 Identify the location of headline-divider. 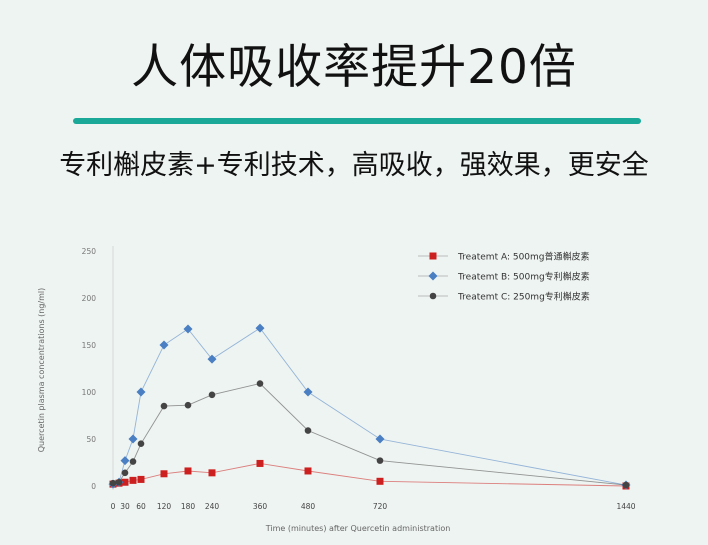
(357, 121).